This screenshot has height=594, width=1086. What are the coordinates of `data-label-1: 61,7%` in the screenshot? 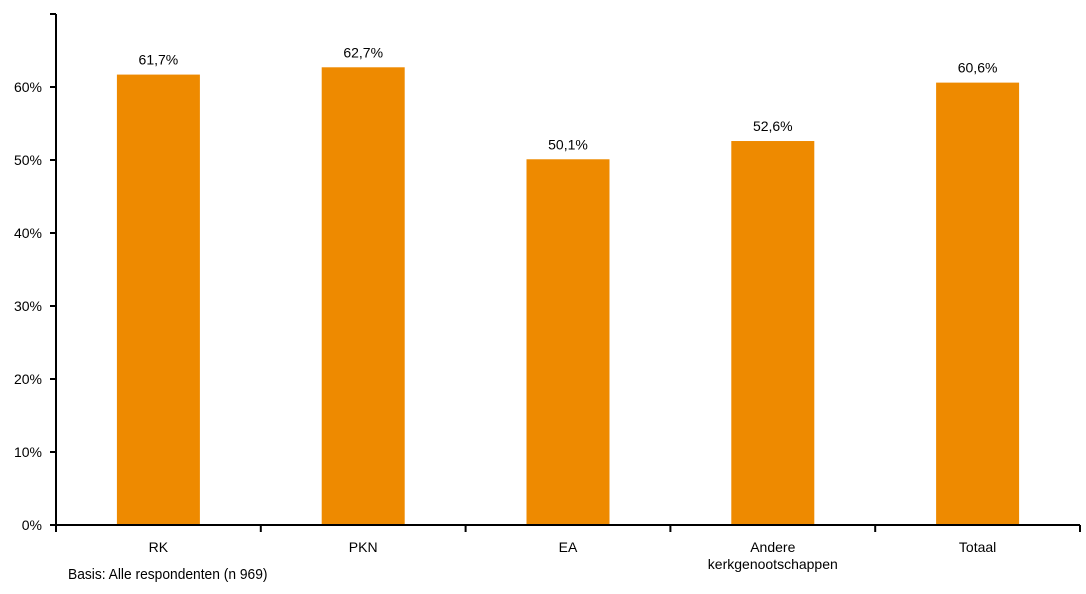 It's located at (159, 60).